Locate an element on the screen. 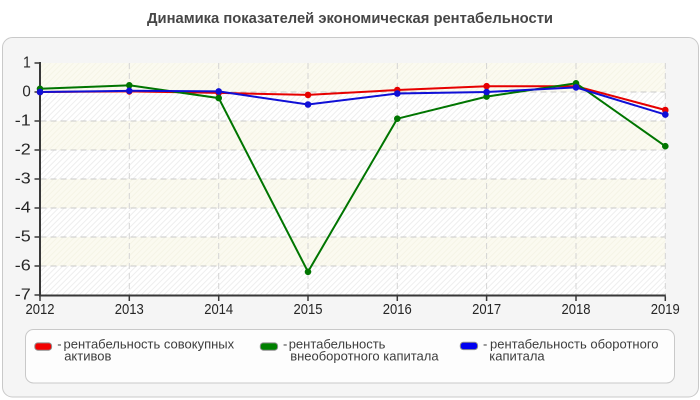  svg-text: 1 is located at coordinates (27, 62).